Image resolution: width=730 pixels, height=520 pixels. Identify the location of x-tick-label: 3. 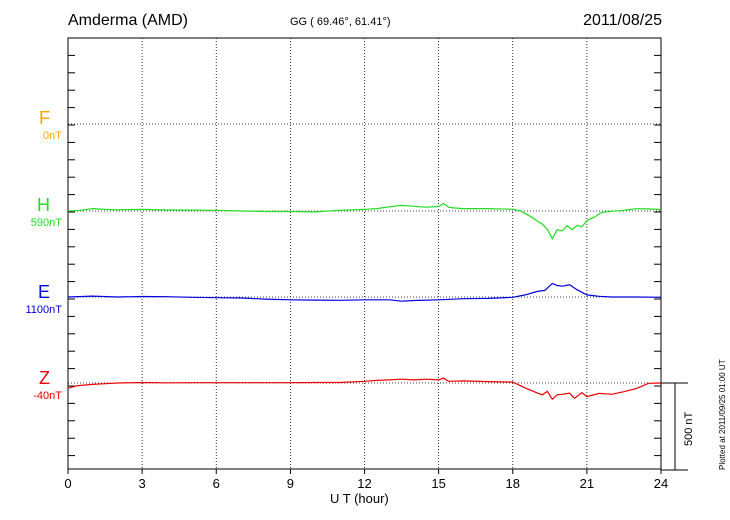
(142, 483).